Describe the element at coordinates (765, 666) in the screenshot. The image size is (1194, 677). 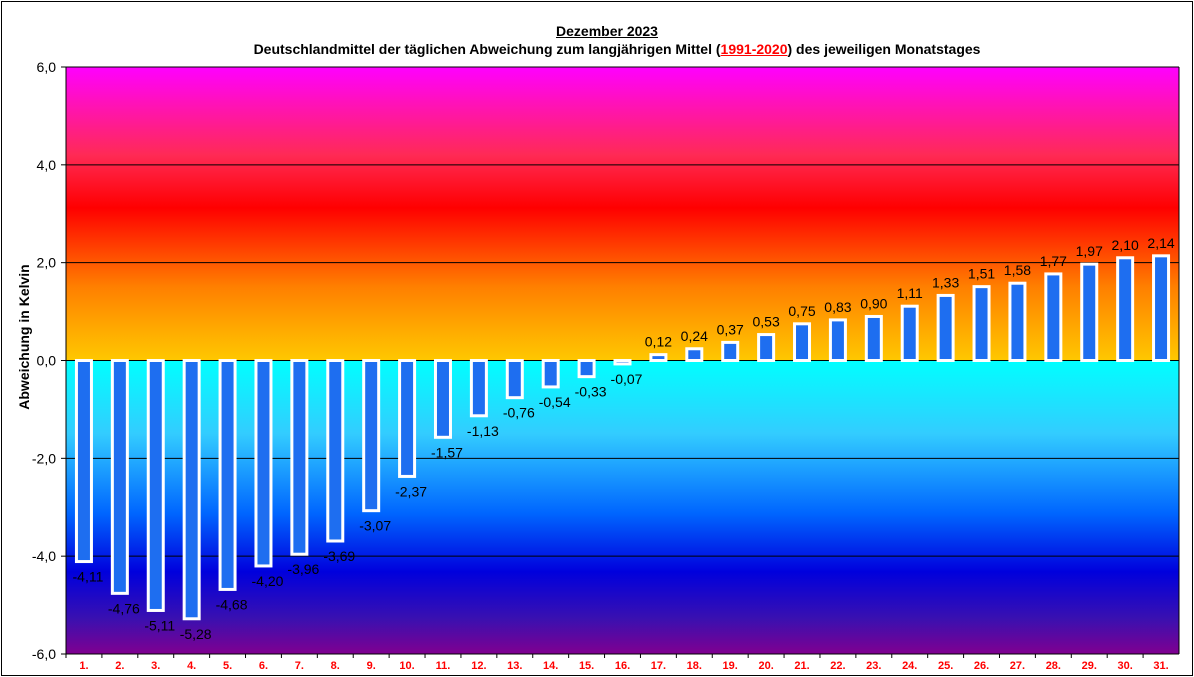
I see `x-tick-label: 20.` at that location.